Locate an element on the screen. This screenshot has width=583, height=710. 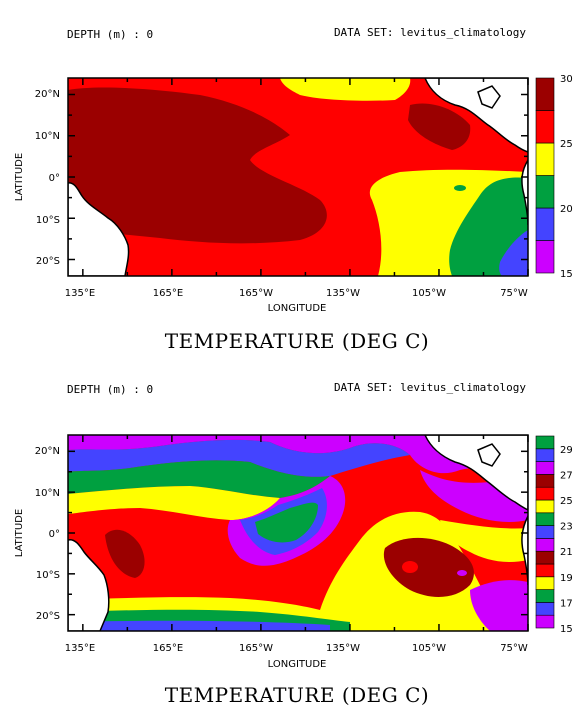
band-yellow-west is located at coordinates (174, 503).